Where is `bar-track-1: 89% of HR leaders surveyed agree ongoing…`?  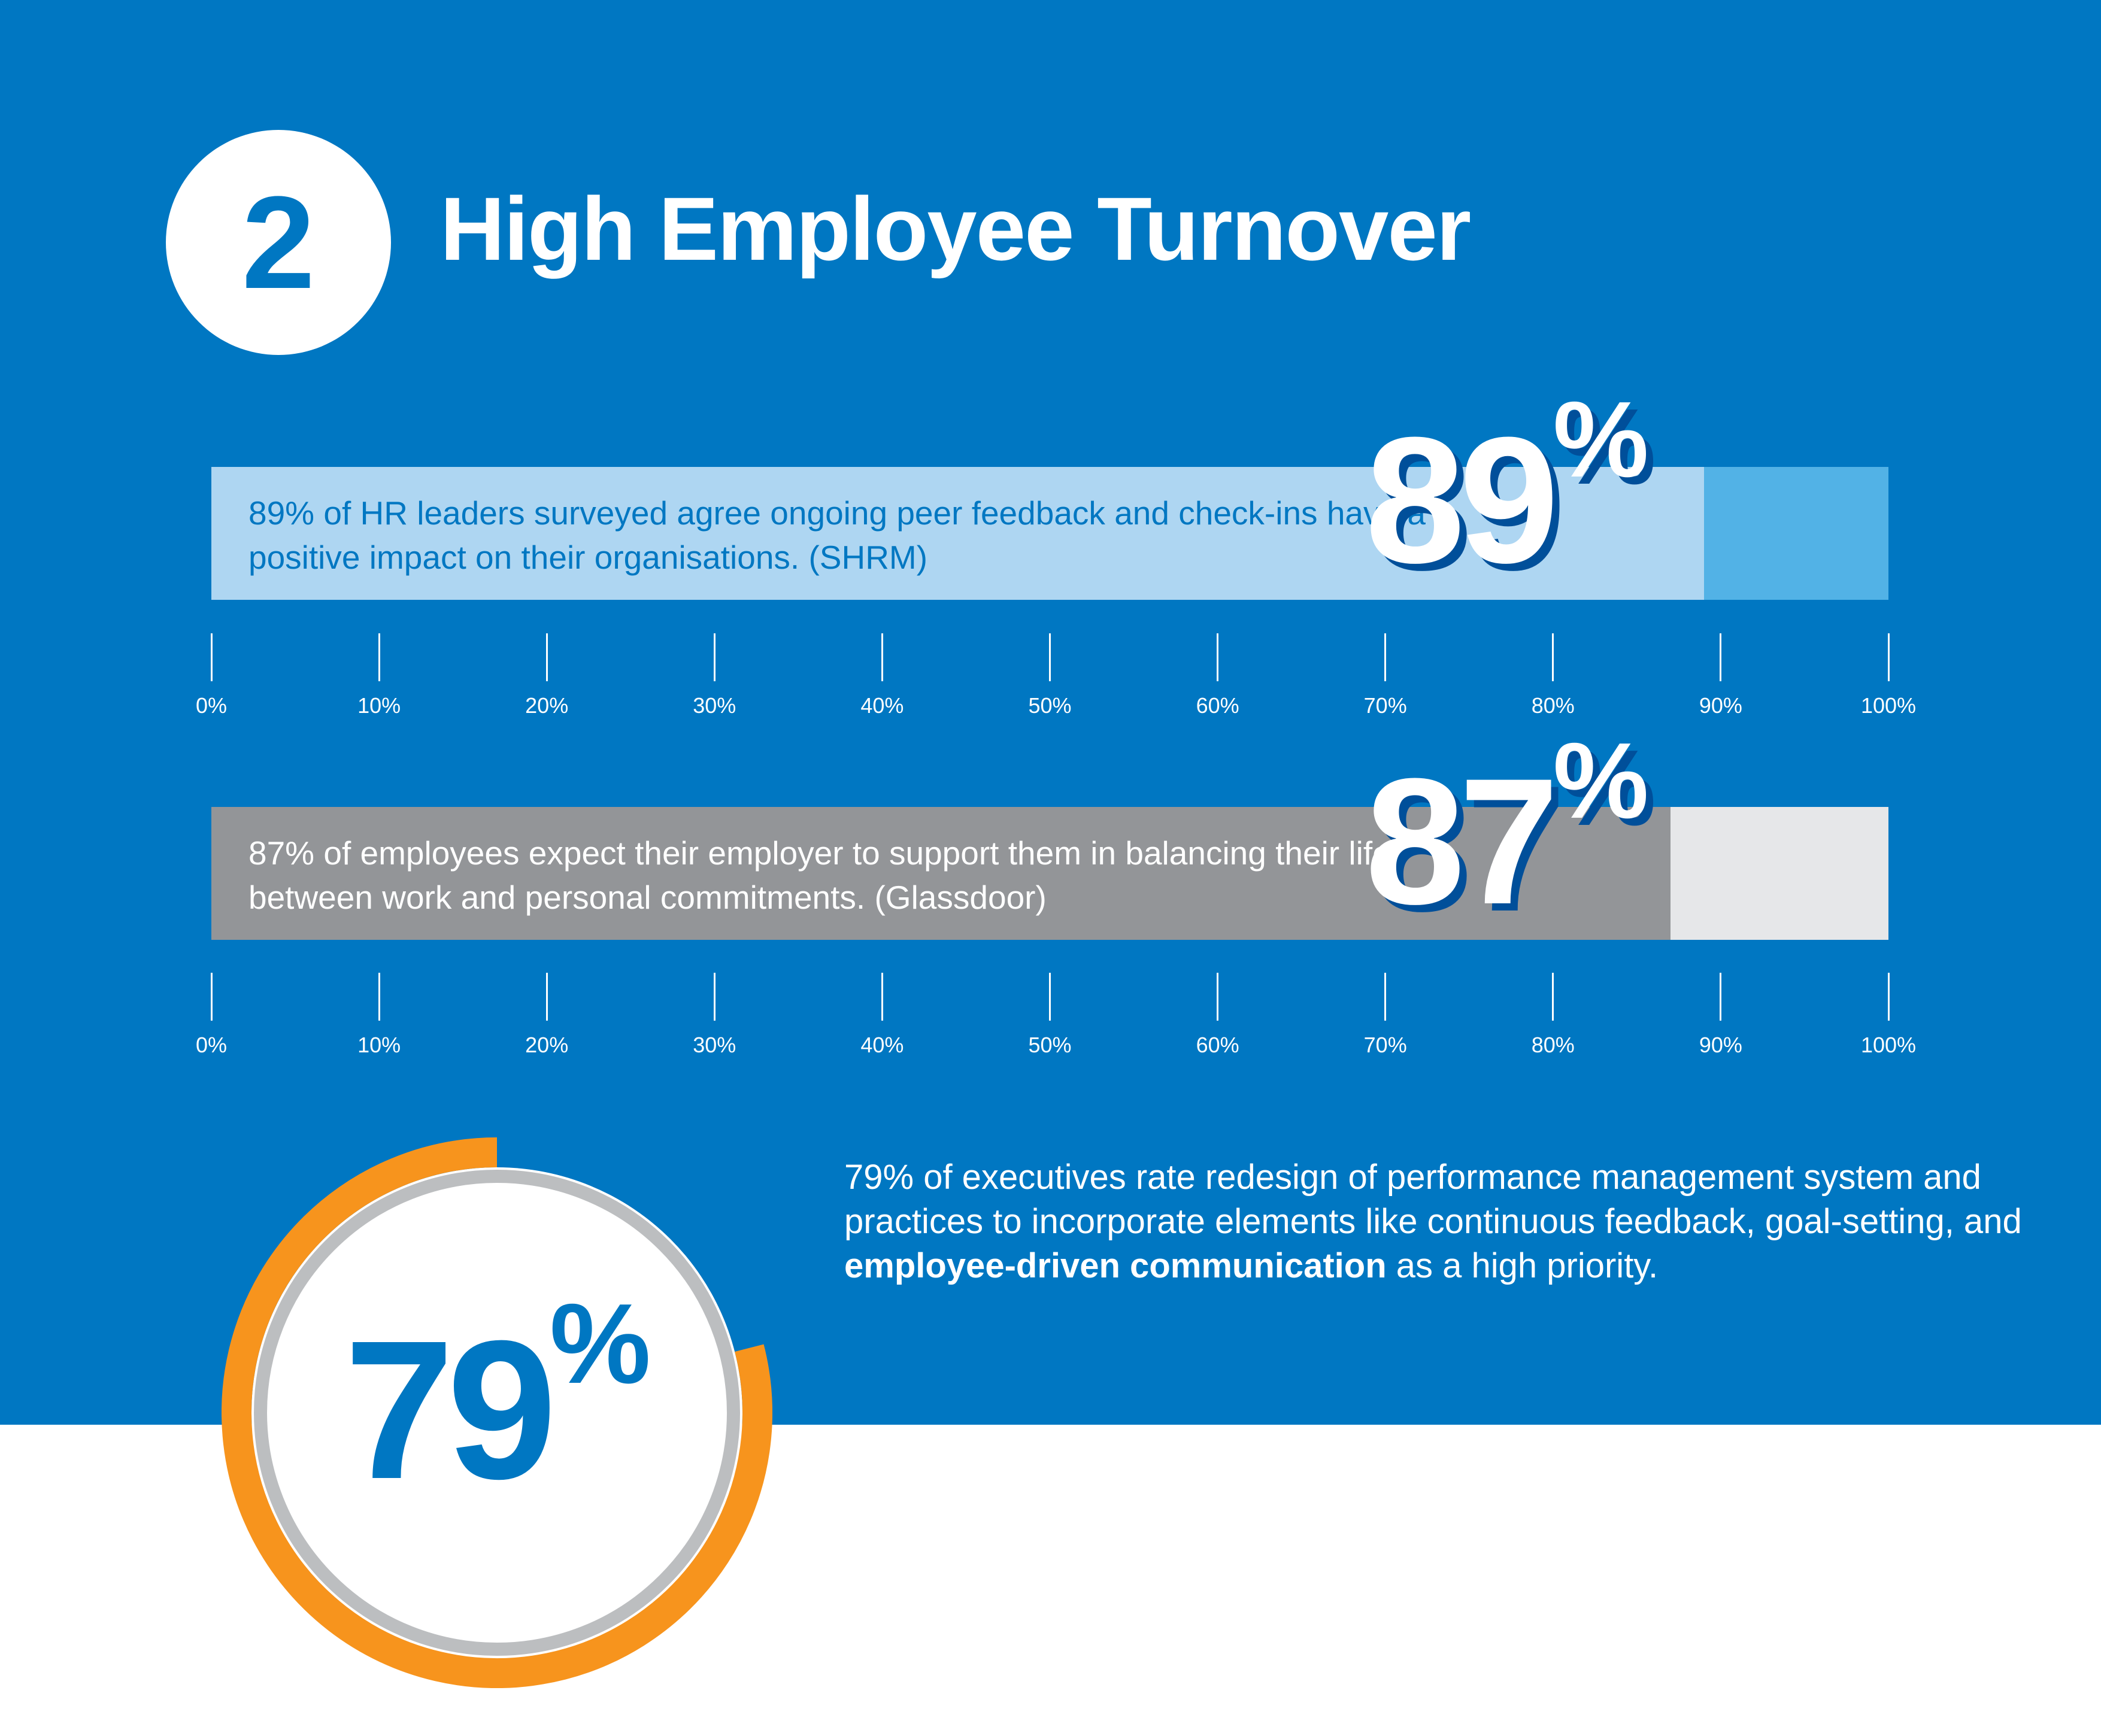
bar-track-1: 89% of HR leaders surveyed agree ongoing… is located at coordinates (1049, 533).